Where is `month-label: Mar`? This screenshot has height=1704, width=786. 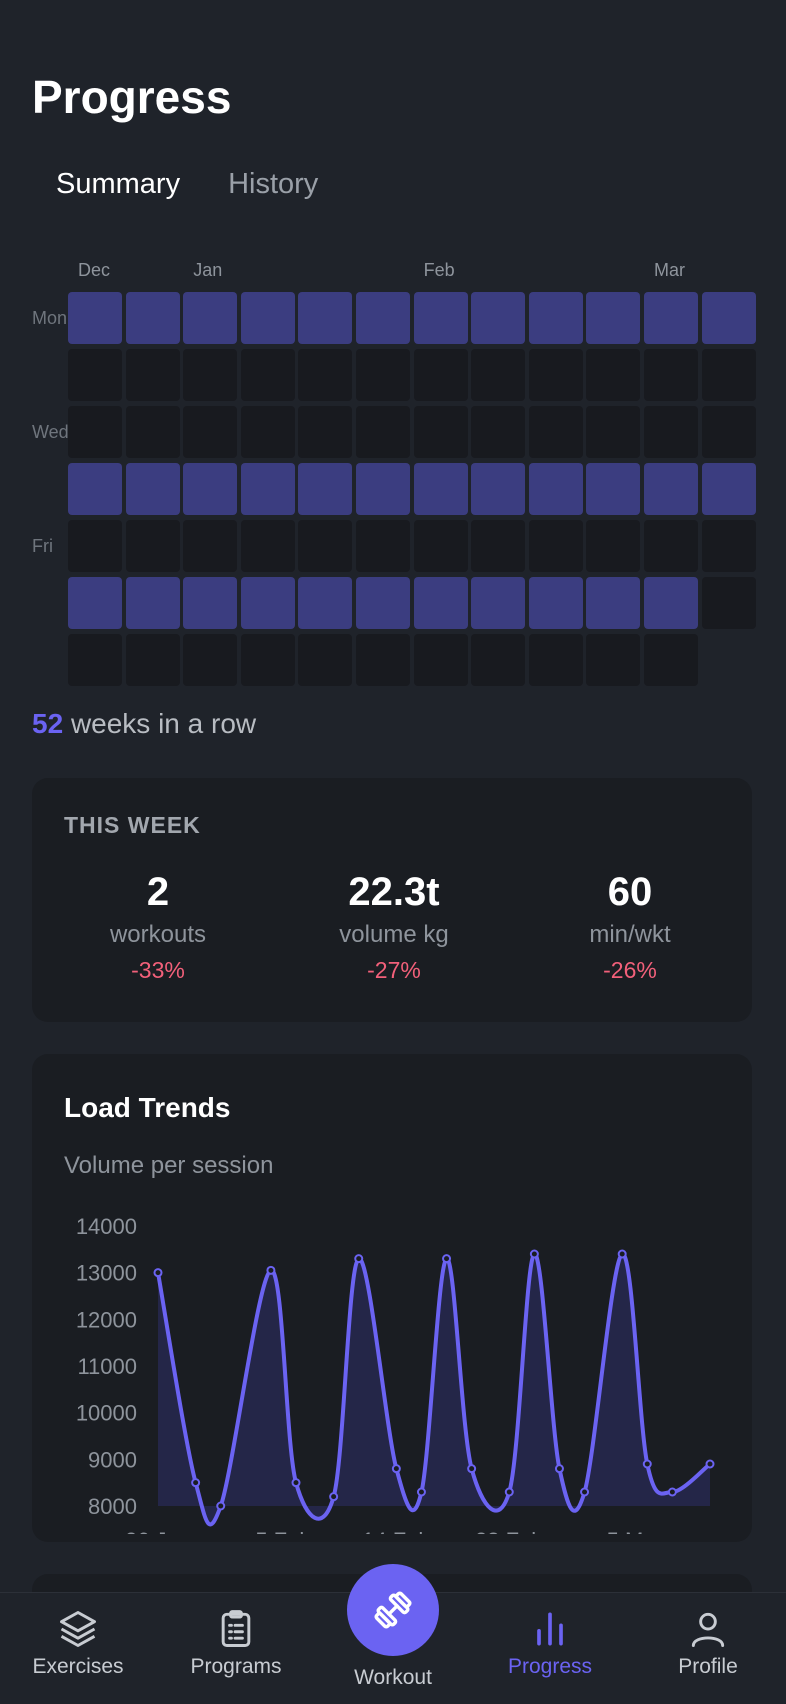
month-label: Mar is located at coordinates (669, 270).